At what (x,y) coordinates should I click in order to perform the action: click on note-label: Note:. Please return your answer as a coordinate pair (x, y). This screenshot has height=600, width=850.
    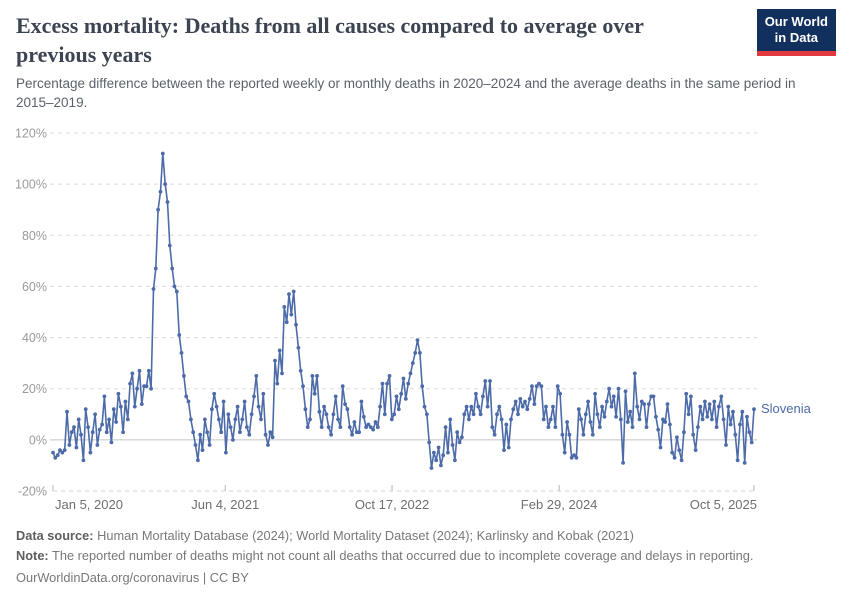
    Looking at the image, I should click on (32, 555).